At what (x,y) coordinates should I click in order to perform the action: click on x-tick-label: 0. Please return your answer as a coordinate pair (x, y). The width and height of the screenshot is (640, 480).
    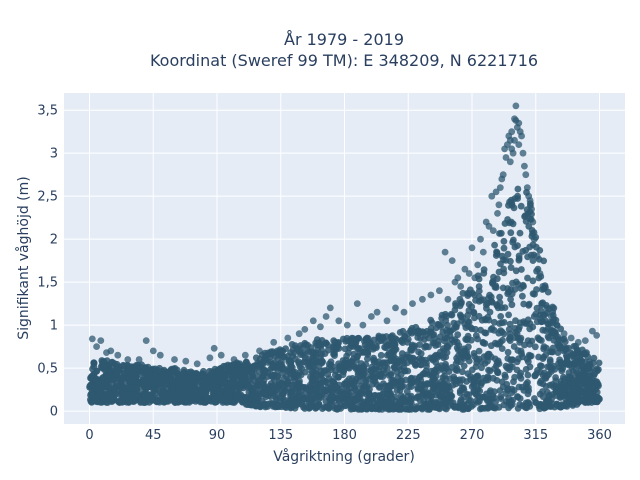
    Looking at the image, I should click on (89, 435).